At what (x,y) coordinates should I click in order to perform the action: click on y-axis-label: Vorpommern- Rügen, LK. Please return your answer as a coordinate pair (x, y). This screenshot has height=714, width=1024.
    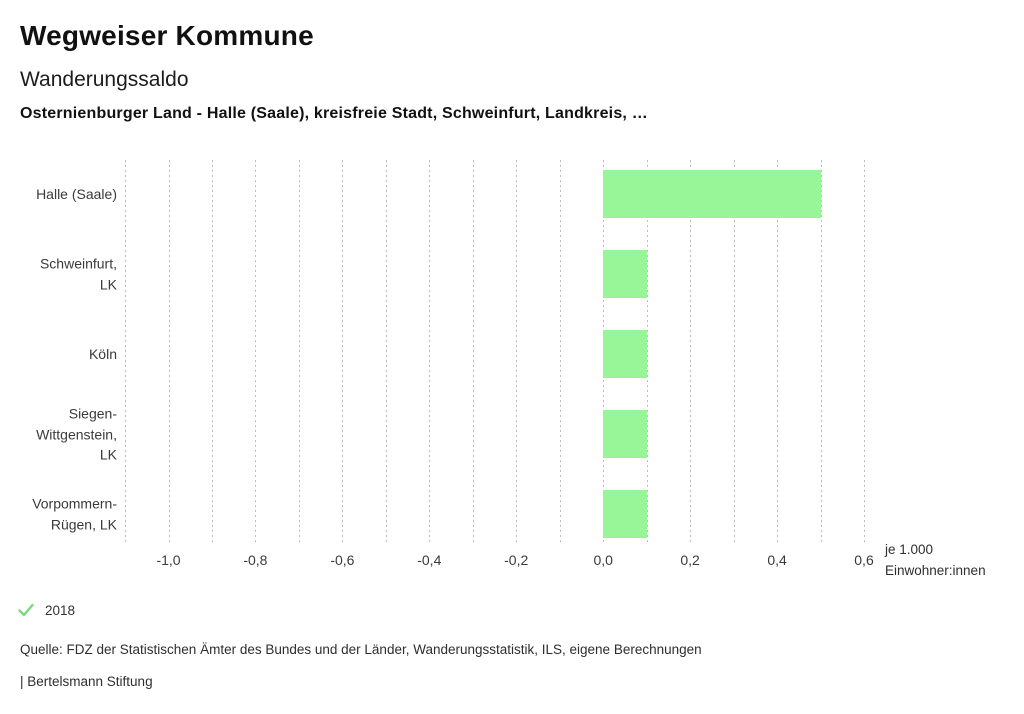
    Looking at the image, I should click on (74, 514).